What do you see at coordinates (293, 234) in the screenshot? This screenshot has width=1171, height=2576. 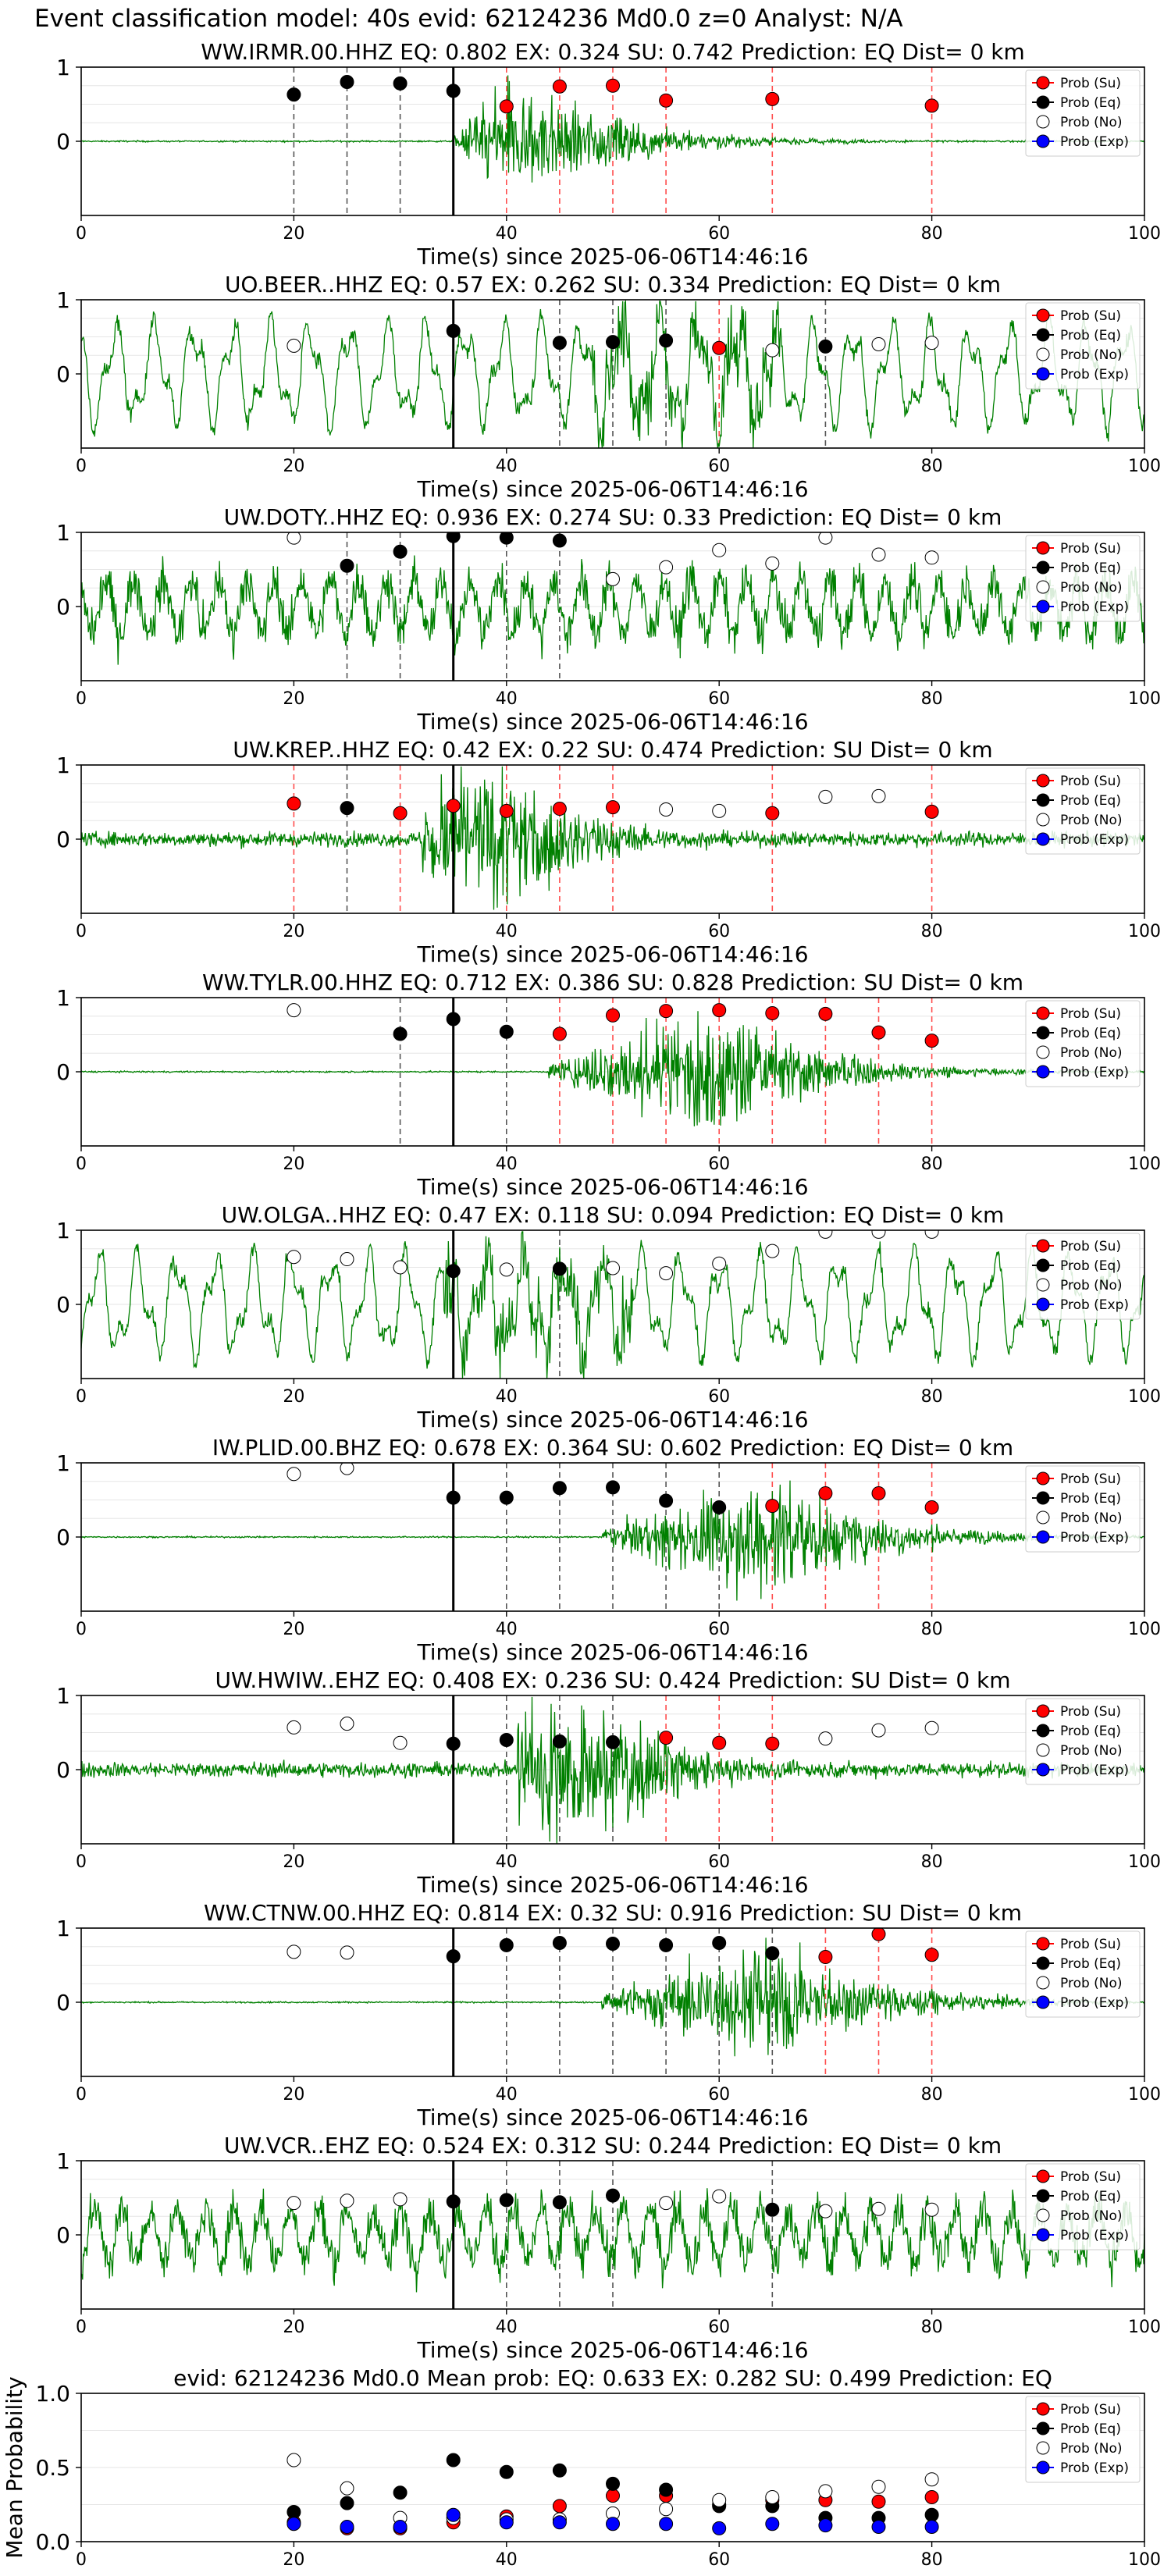 I see `x-tick-label: 20` at bounding box center [293, 234].